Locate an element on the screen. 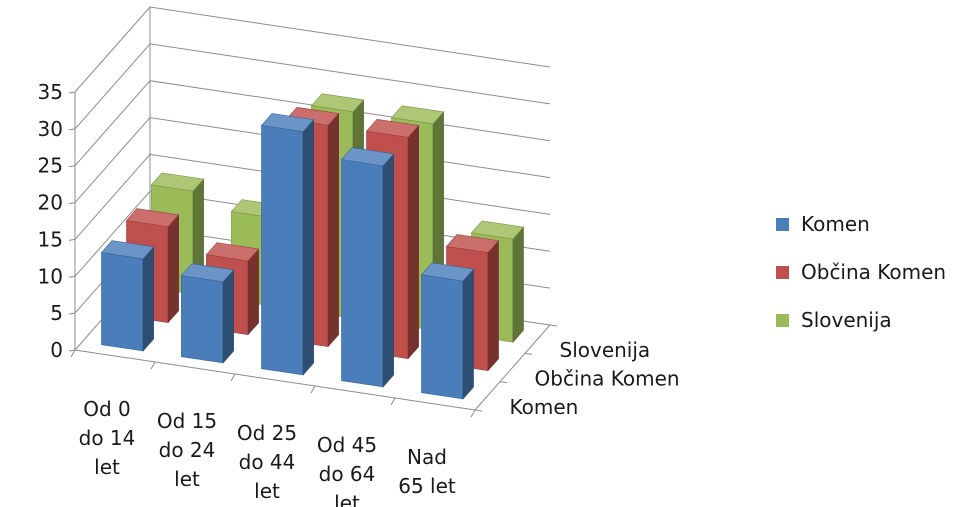 The height and width of the screenshot is (507, 960). legend: Komen Občina Komen Slovenija is located at coordinates (861, 272).